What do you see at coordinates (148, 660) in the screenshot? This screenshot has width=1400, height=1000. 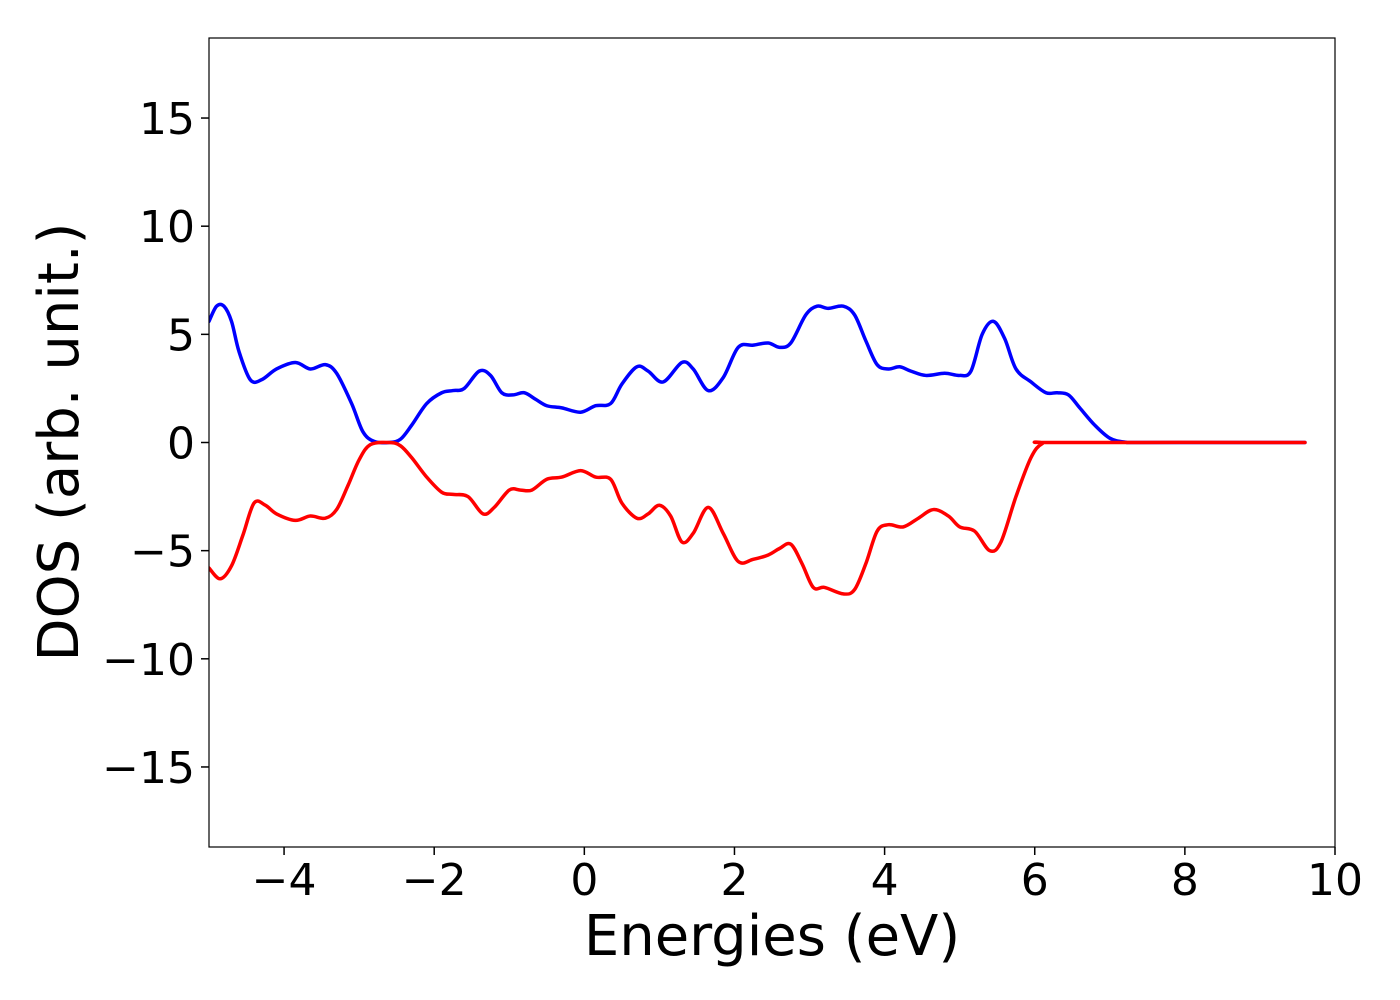 I see `y-tick-label: −10` at bounding box center [148, 660].